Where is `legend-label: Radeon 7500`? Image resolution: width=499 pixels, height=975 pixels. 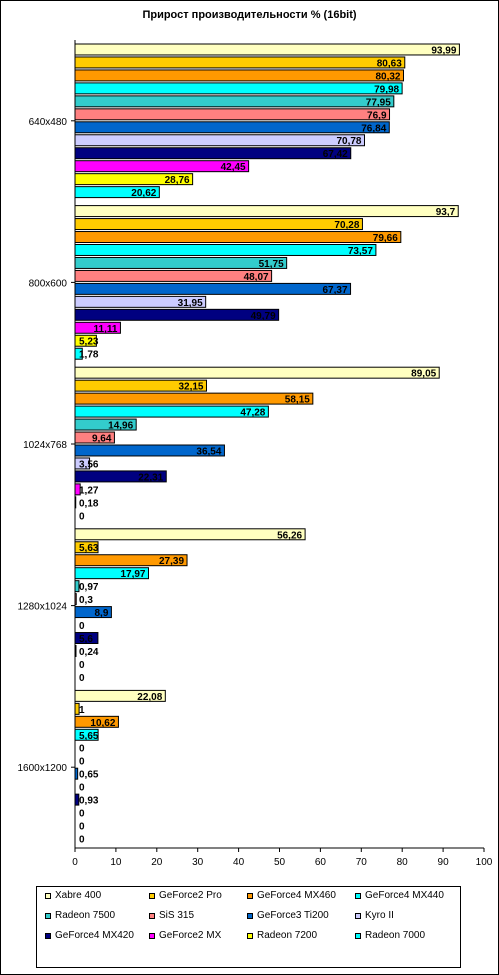
legend-label: Radeon 7500 is located at coordinates (85, 915).